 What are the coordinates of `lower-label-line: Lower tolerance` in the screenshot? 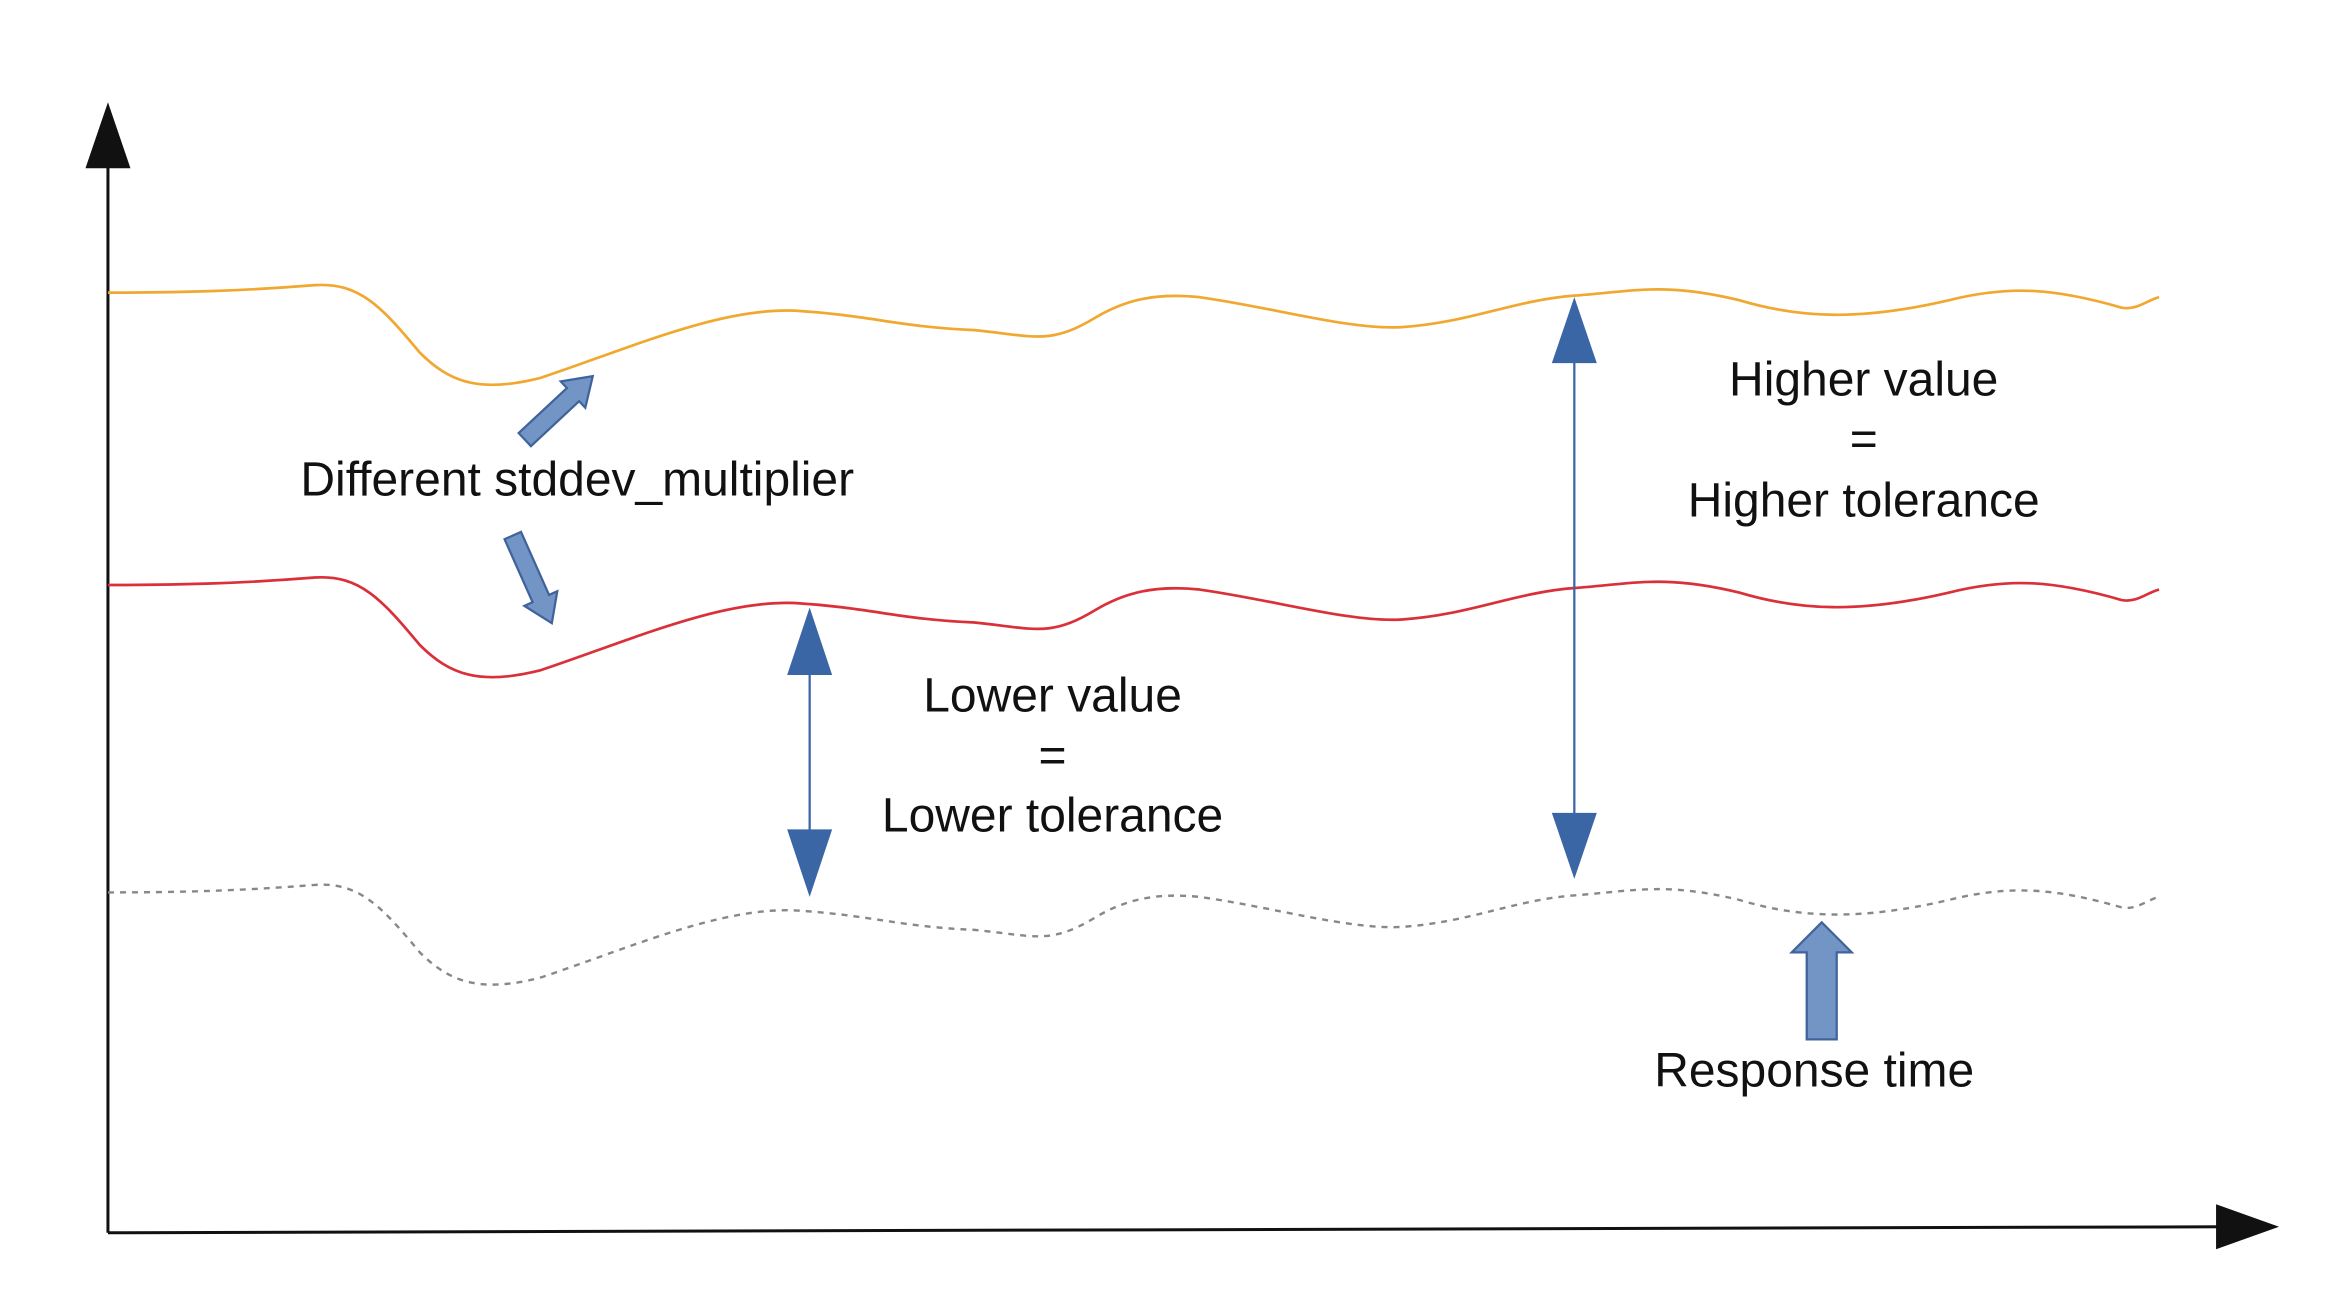 It's located at (1052, 816).